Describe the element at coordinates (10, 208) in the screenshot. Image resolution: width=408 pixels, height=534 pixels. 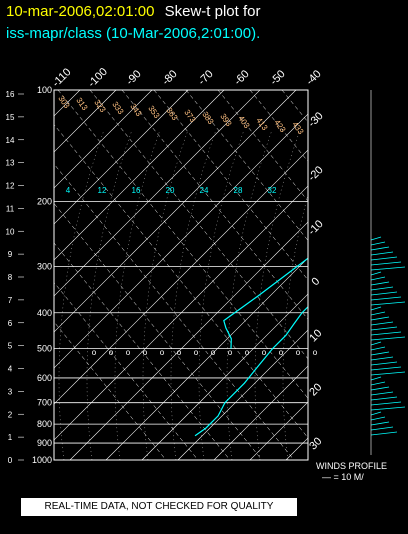
I see `height-tick-label: 11` at that location.